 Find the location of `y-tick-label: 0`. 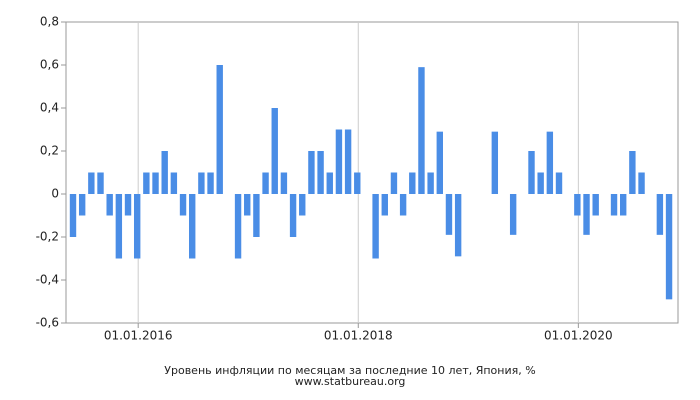

y-tick-label: 0 is located at coordinates (55, 194).